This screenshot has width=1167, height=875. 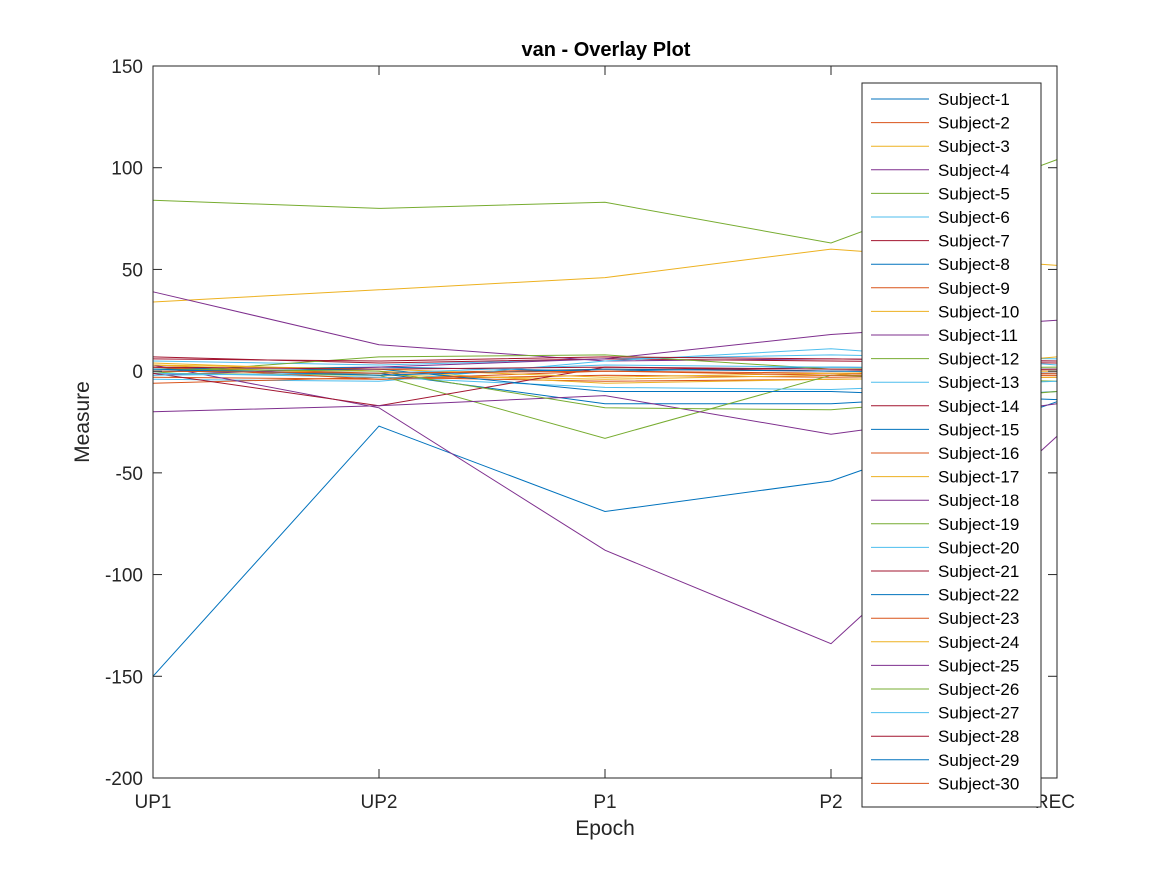 I want to click on legend-box, so click(x=951, y=445).